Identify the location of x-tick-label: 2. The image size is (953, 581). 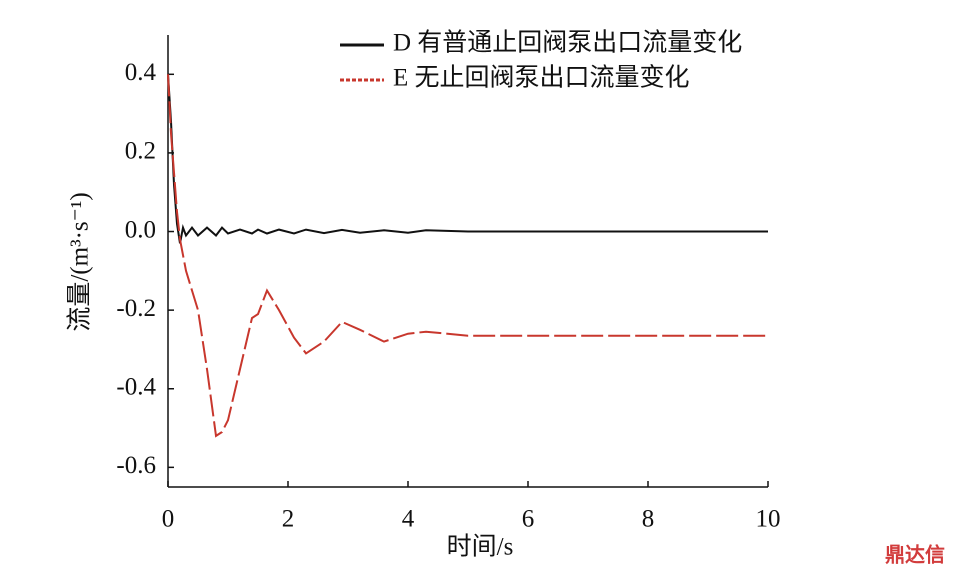
(288, 519).